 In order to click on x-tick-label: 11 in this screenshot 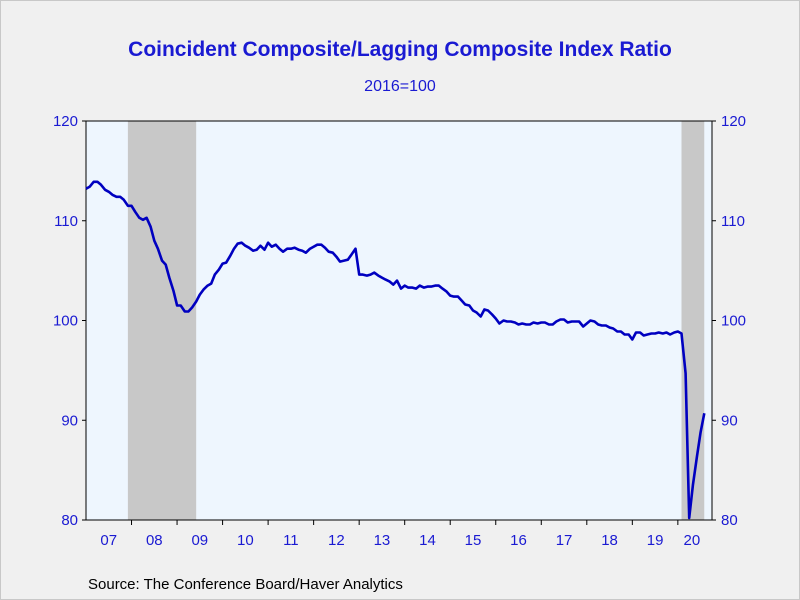, I will do `click(291, 540)`.